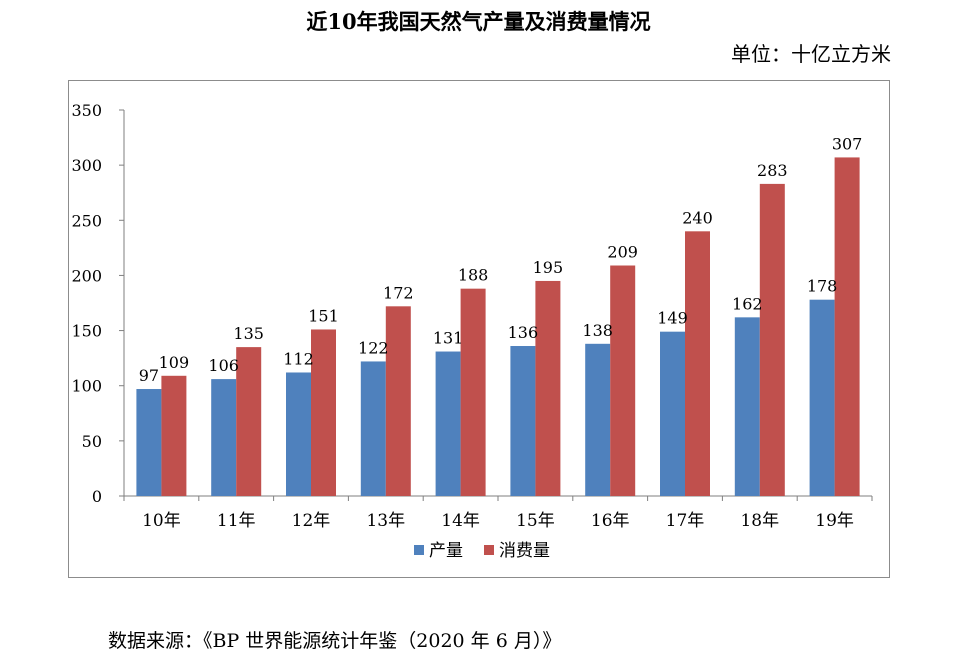 The width and height of the screenshot is (957, 668). I want to click on x-tick-label: 19年, so click(834, 521).